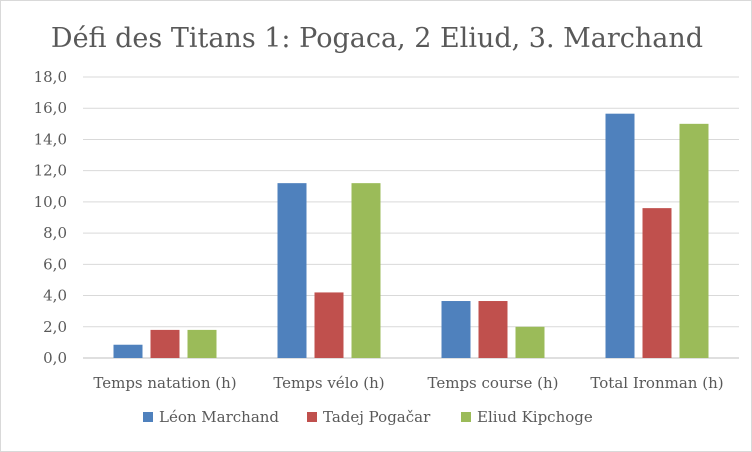  I want to click on x-tick-label: Total Ironman (h), so click(656, 383).